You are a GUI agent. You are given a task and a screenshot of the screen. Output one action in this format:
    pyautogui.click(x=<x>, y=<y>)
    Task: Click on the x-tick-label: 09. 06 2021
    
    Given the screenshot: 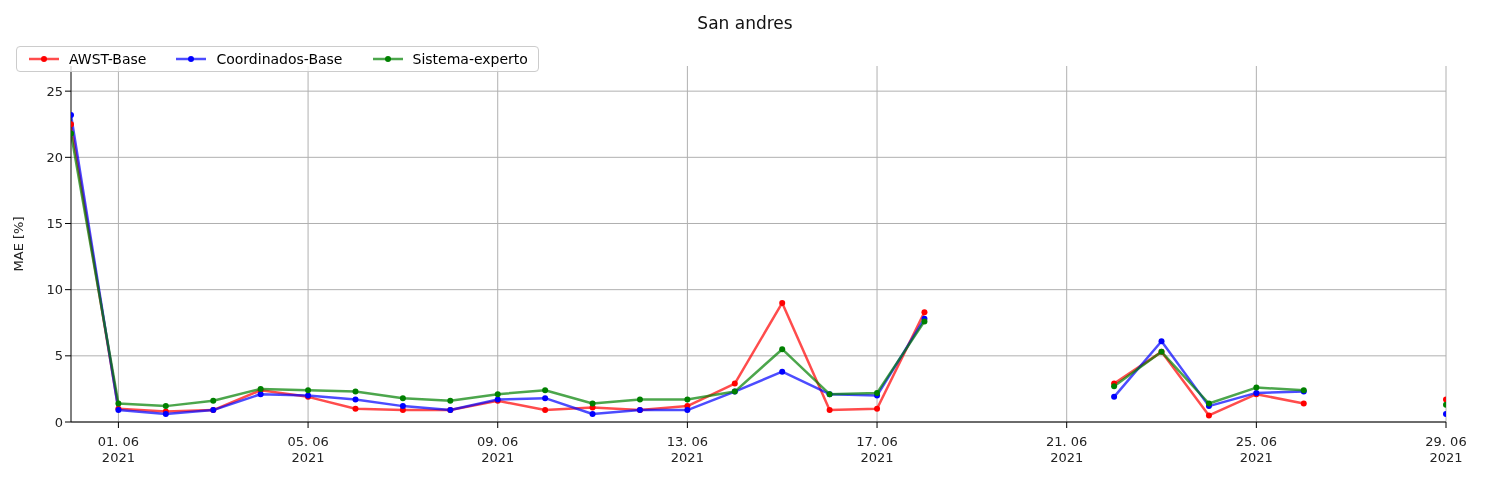 What is the action you would take?
    pyautogui.click(x=498, y=449)
    